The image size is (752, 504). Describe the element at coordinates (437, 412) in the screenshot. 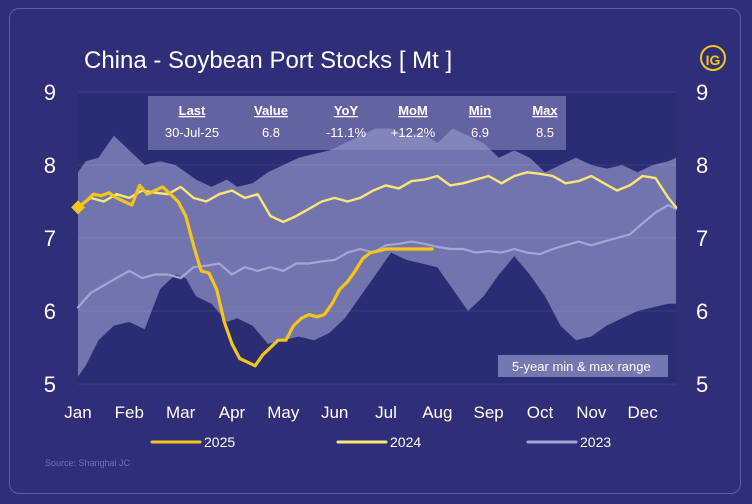

I see `x-tick-aug: Aug` at that location.